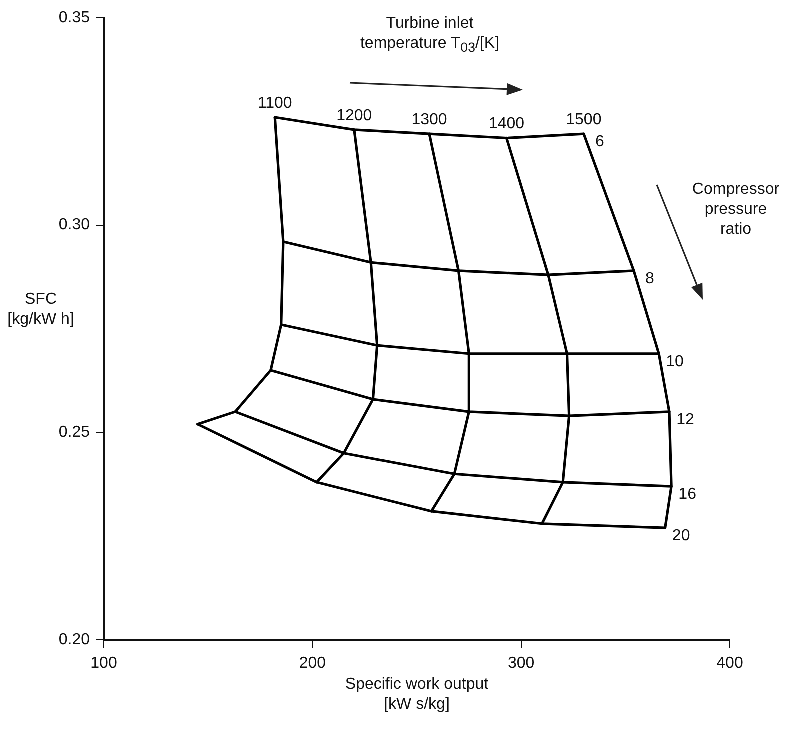 Image resolution: width=793 pixels, height=740 pixels. Describe the element at coordinates (74, 225) in the screenshot. I see `y-tick-label: 0.30` at that location.